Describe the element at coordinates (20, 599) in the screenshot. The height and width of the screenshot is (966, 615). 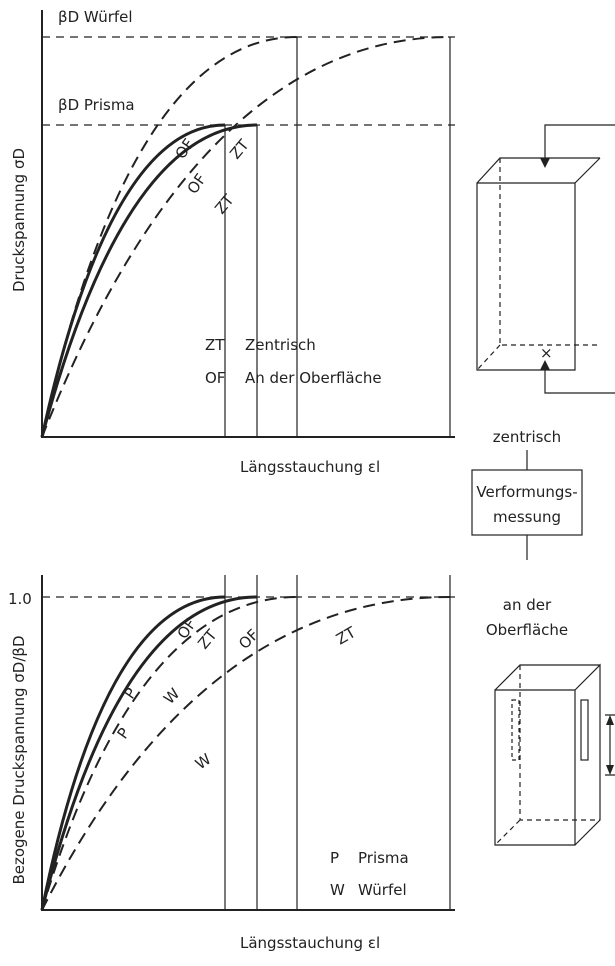
I see `y-tick-label: 1.0` at that location.